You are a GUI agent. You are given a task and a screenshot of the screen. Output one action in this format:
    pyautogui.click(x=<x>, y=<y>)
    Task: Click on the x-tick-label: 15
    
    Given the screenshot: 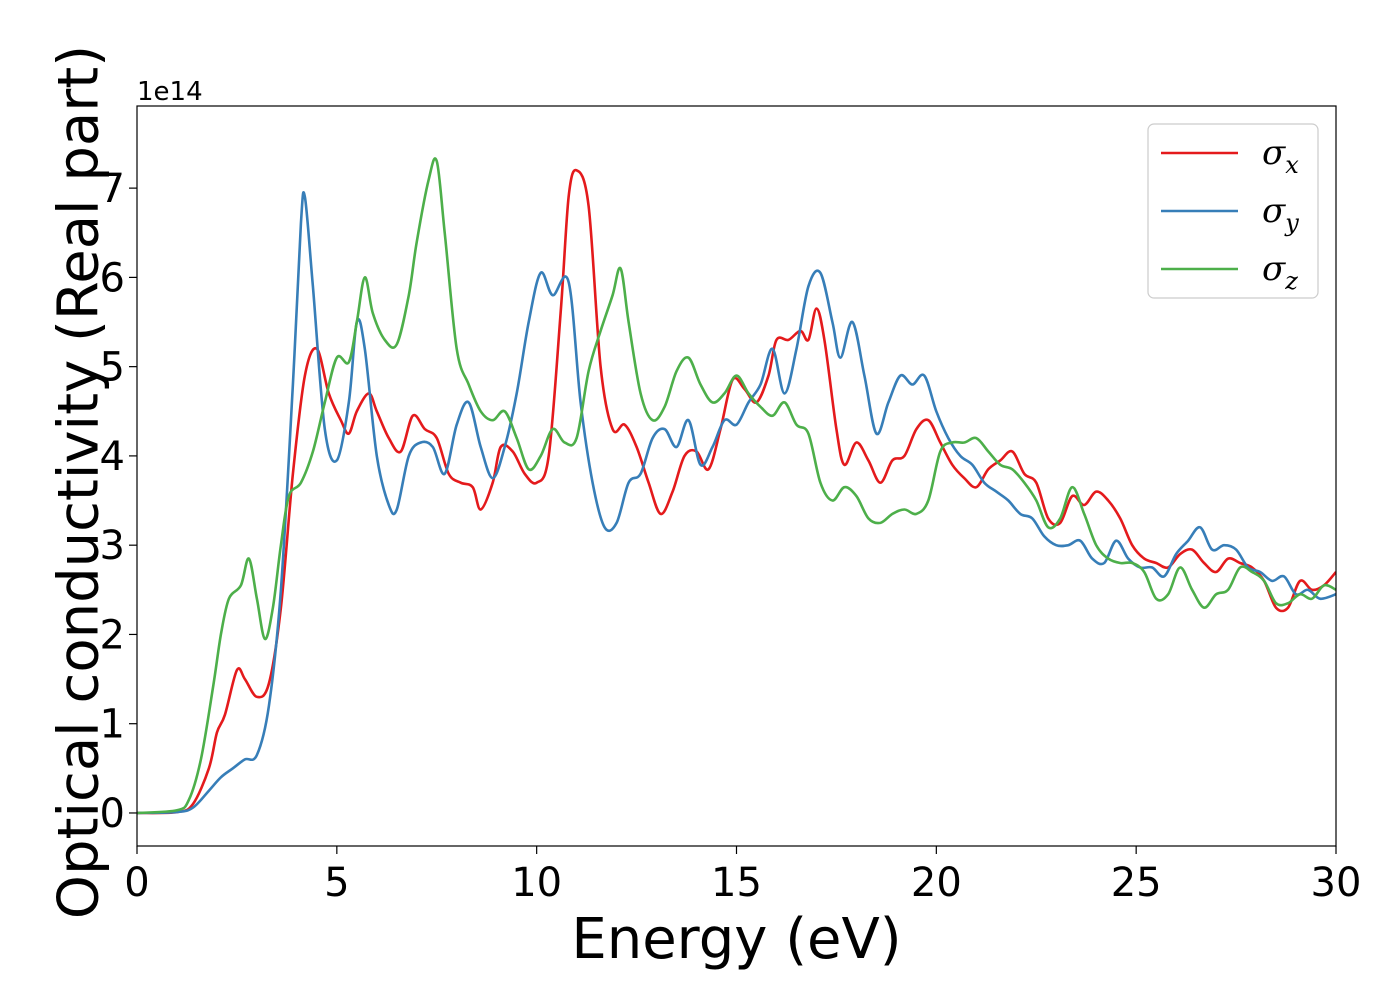 What is the action you would take?
    pyautogui.click(x=736, y=883)
    